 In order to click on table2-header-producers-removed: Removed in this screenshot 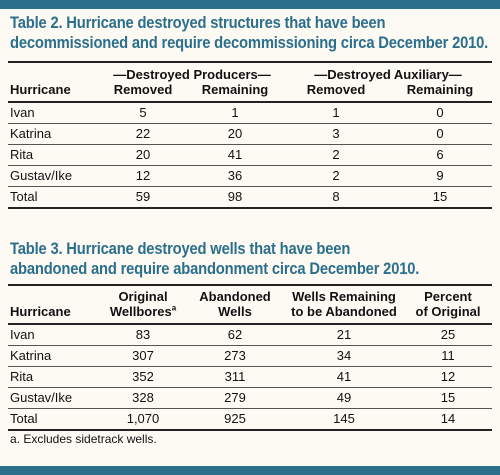, I will do `click(143, 92)`.